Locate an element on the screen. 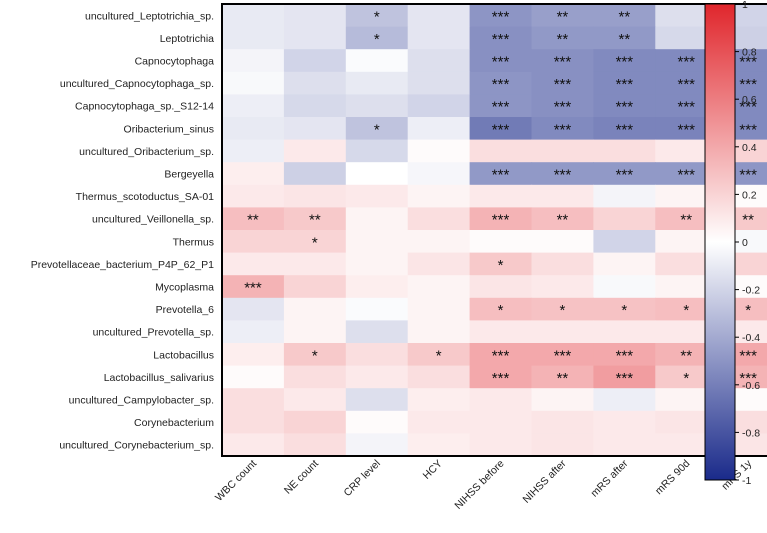  column-label: WBC count is located at coordinates (236, 481).